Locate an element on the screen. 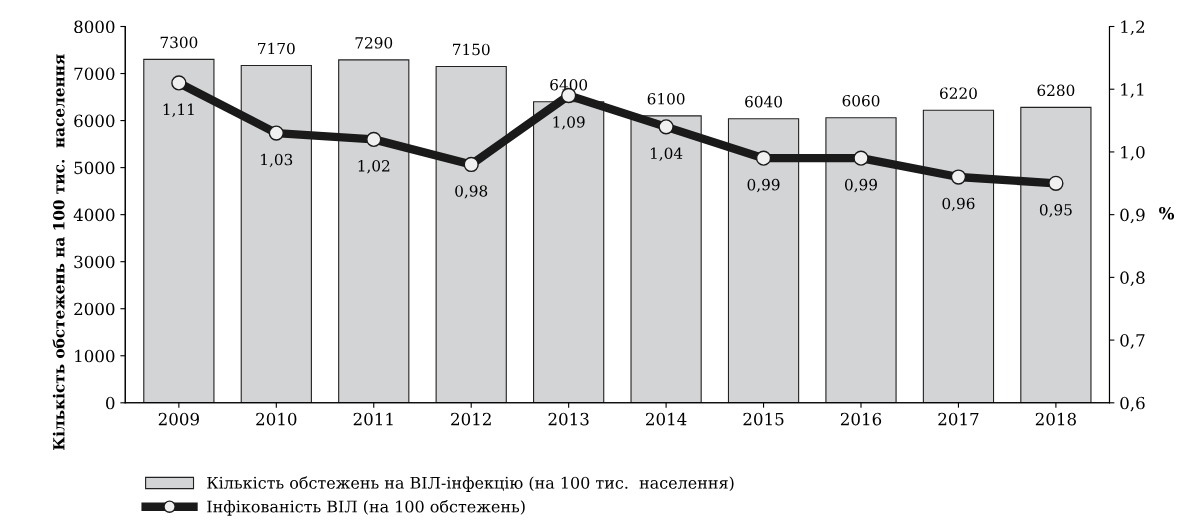 The height and width of the screenshot is (530, 1193). x-tick-label: 2016 is located at coordinates (861, 419).